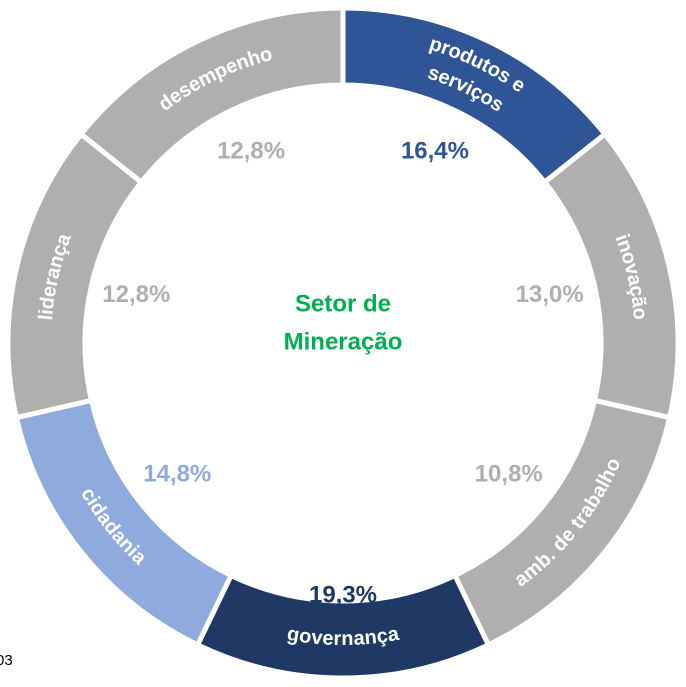 The width and height of the screenshot is (686, 687). Describe the element at coordinates (550, 294) in the screenshot. I see `value-label: 13,0%` at that location.